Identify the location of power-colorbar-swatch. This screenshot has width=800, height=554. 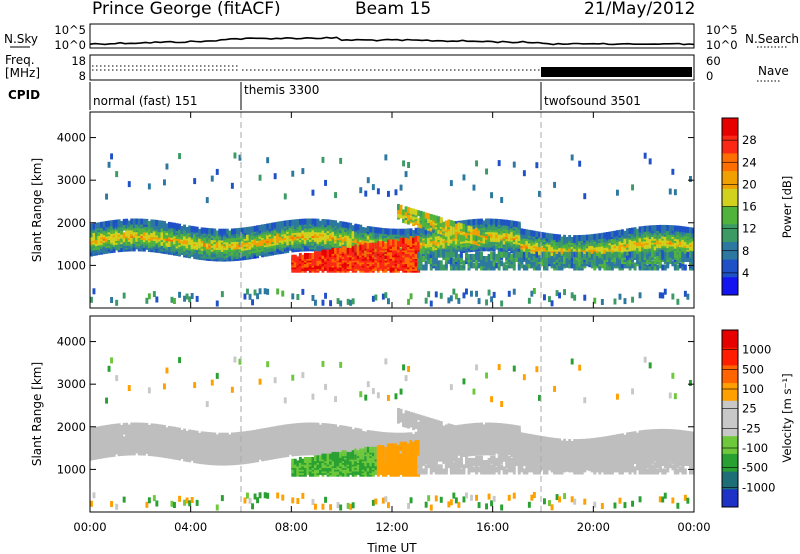
(730, 144).